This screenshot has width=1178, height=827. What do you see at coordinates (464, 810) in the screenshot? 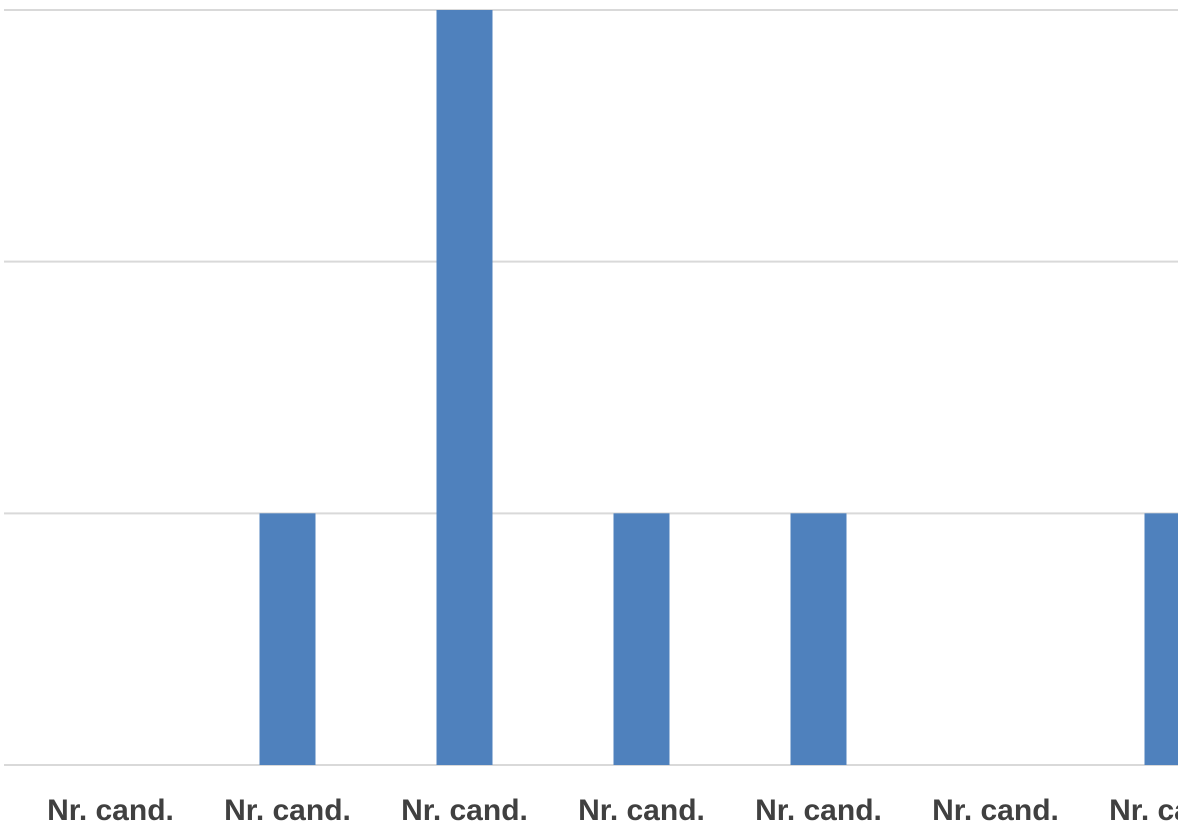
I see `x-tick-label-3: Nr. cand.` at bounding box center [464, 810].